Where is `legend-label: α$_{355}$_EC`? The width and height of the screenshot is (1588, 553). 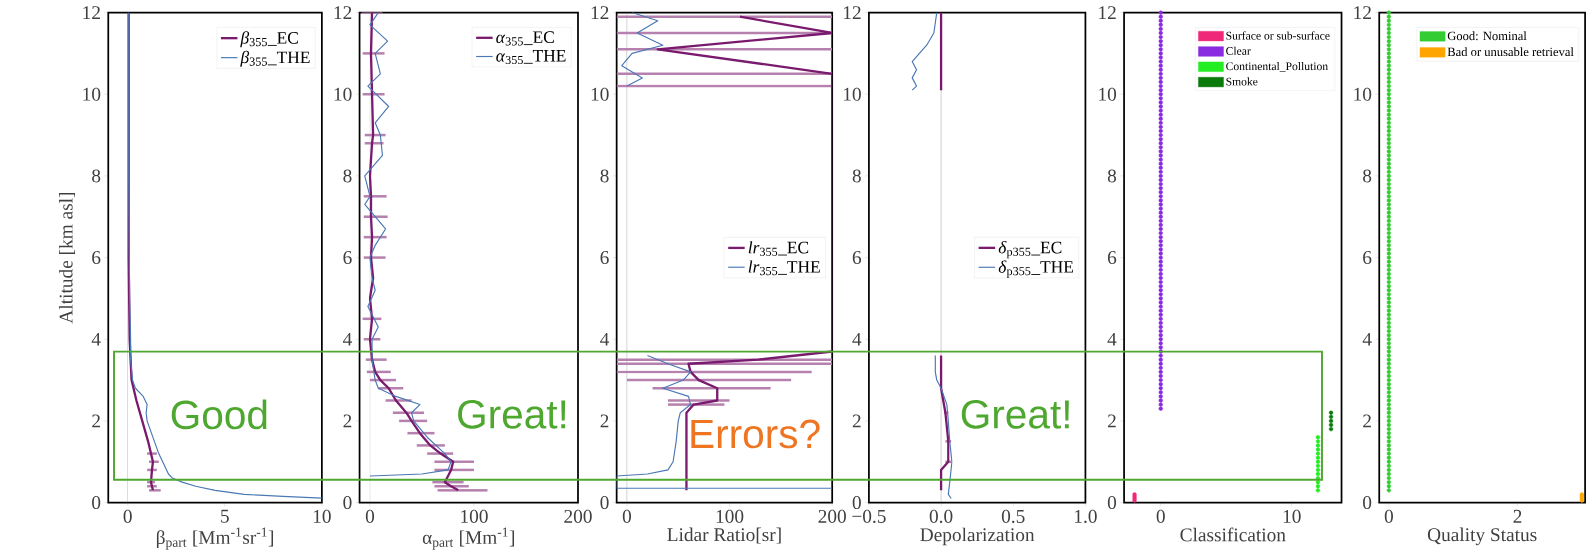 legend-label: α$_{355}$_EC is located at coordinates (525, 38).